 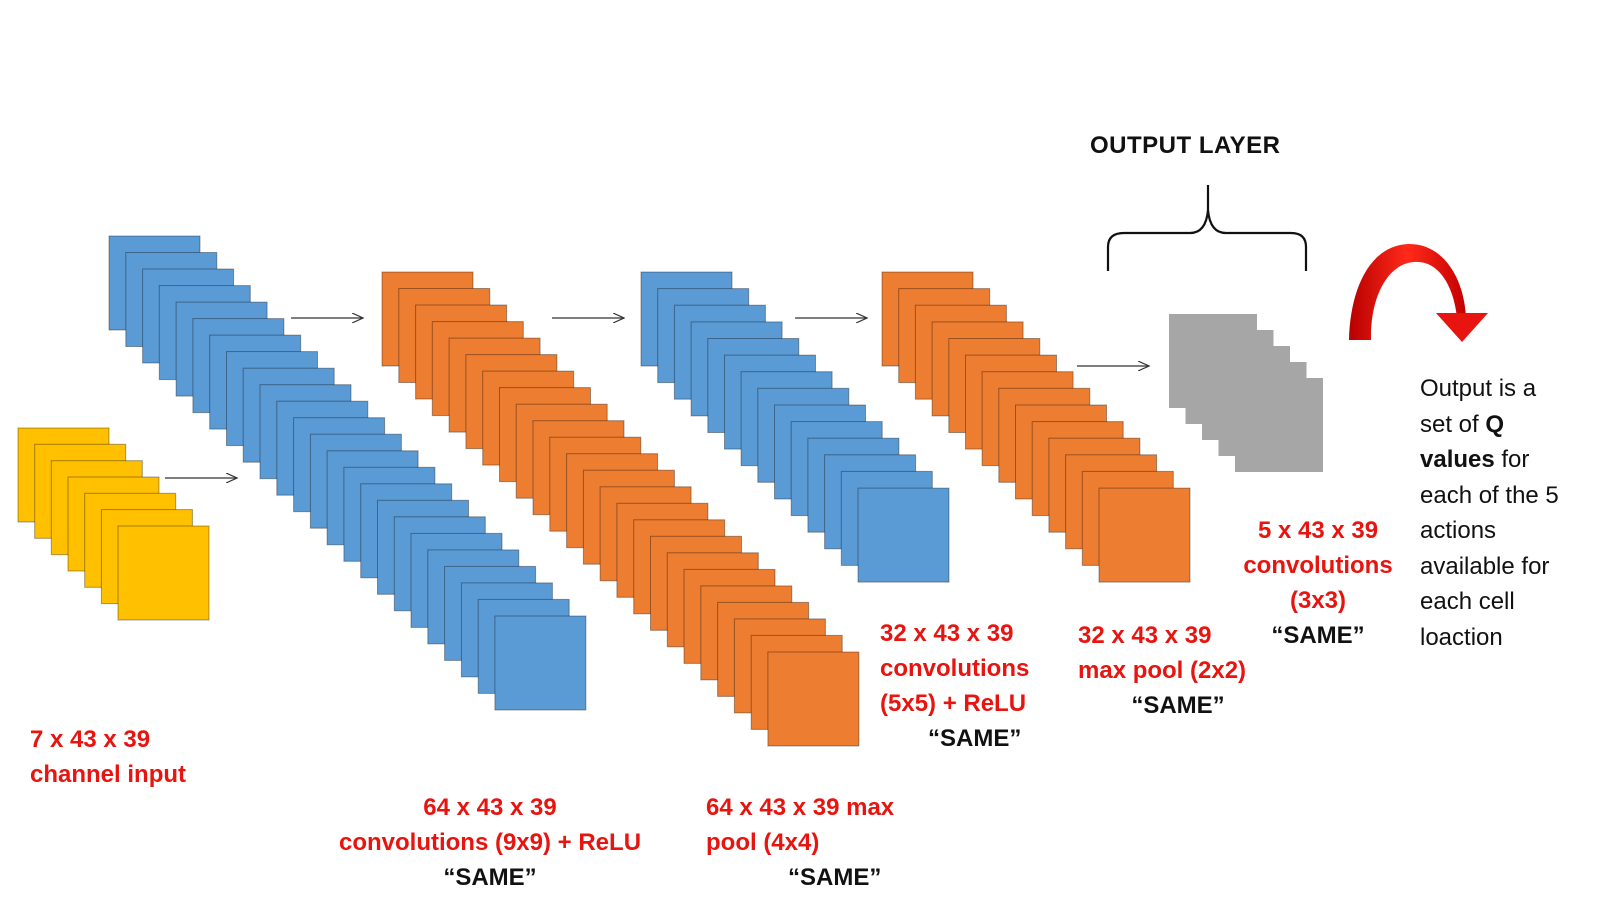 I want to click on label-pool1-line-2: pool (4x4), so click(x=763, y=842).